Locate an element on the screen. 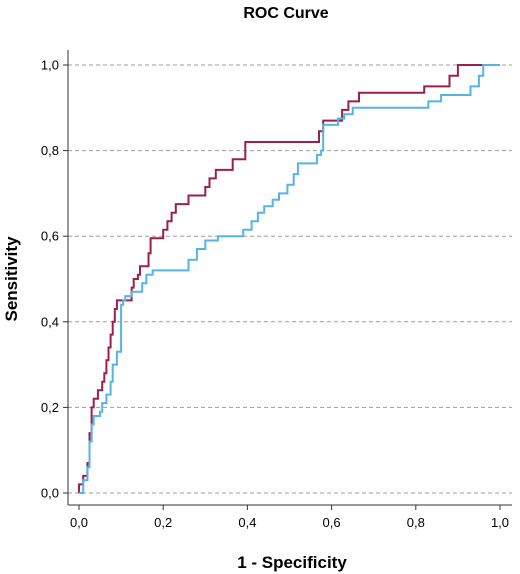  y-tick-label-2: 0,4 is located at coordinates (50, 321).